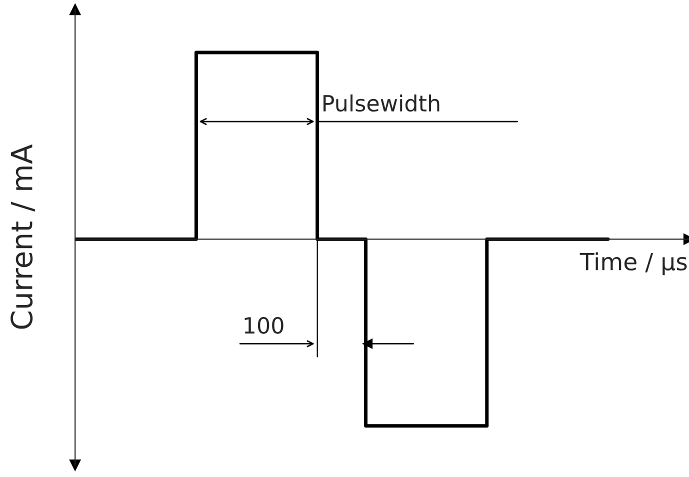  I want to click on annotation: 100, so click(264, 325).